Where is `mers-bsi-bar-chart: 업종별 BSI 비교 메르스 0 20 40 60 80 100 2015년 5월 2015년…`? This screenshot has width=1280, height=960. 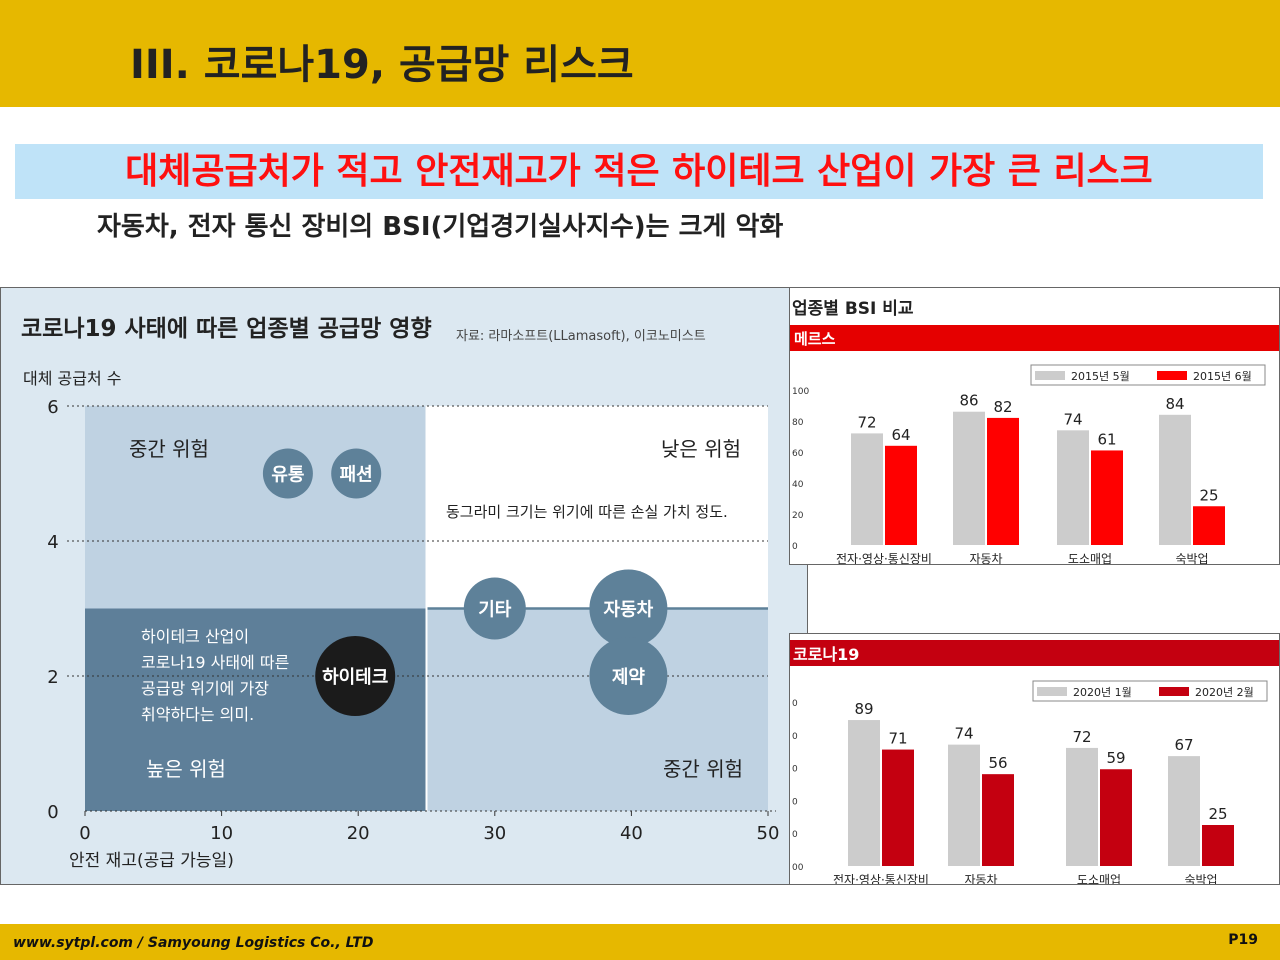
mers-bsi-bar-chart: 업종별 BSI 비교 메르스 0 20 40 60 80 100 2015년 5월 2015년… is located at coordinates (1034, 432).